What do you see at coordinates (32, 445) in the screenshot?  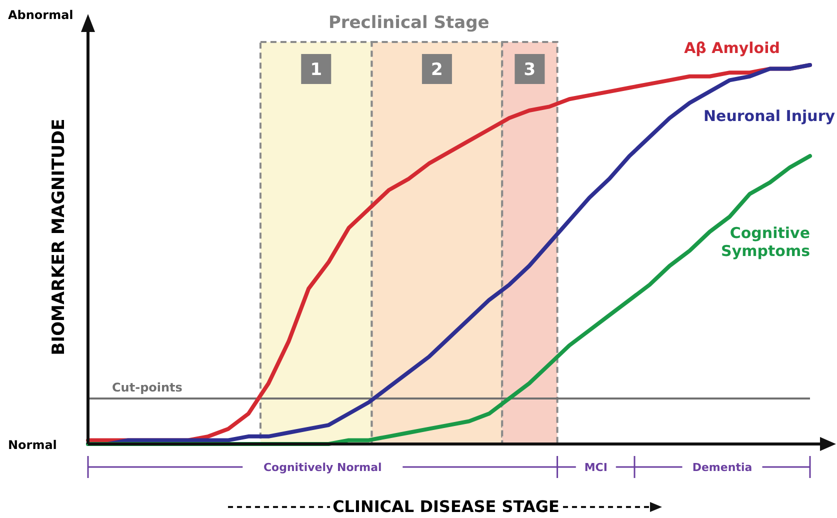 I see `text: Normal` at bounding box center [32, 445].